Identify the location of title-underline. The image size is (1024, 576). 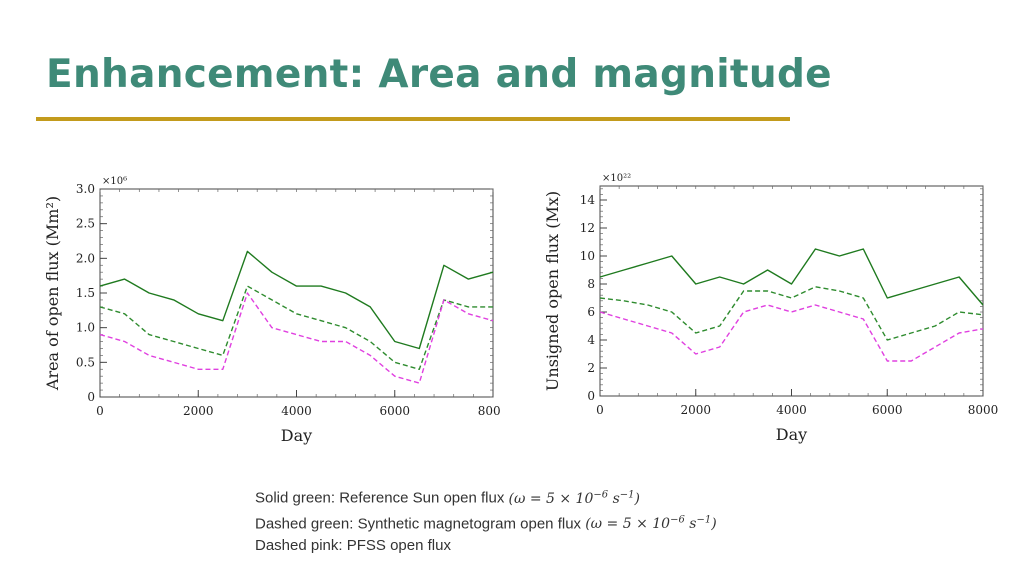
(413, 119).